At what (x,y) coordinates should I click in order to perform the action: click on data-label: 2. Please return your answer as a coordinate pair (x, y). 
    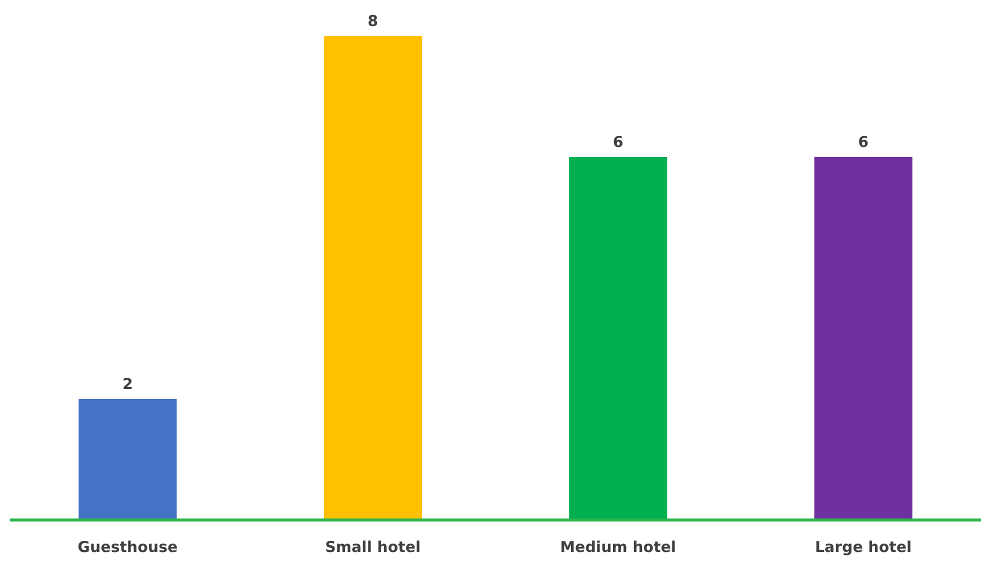
    Looking at the image, I should click on (127, 384).